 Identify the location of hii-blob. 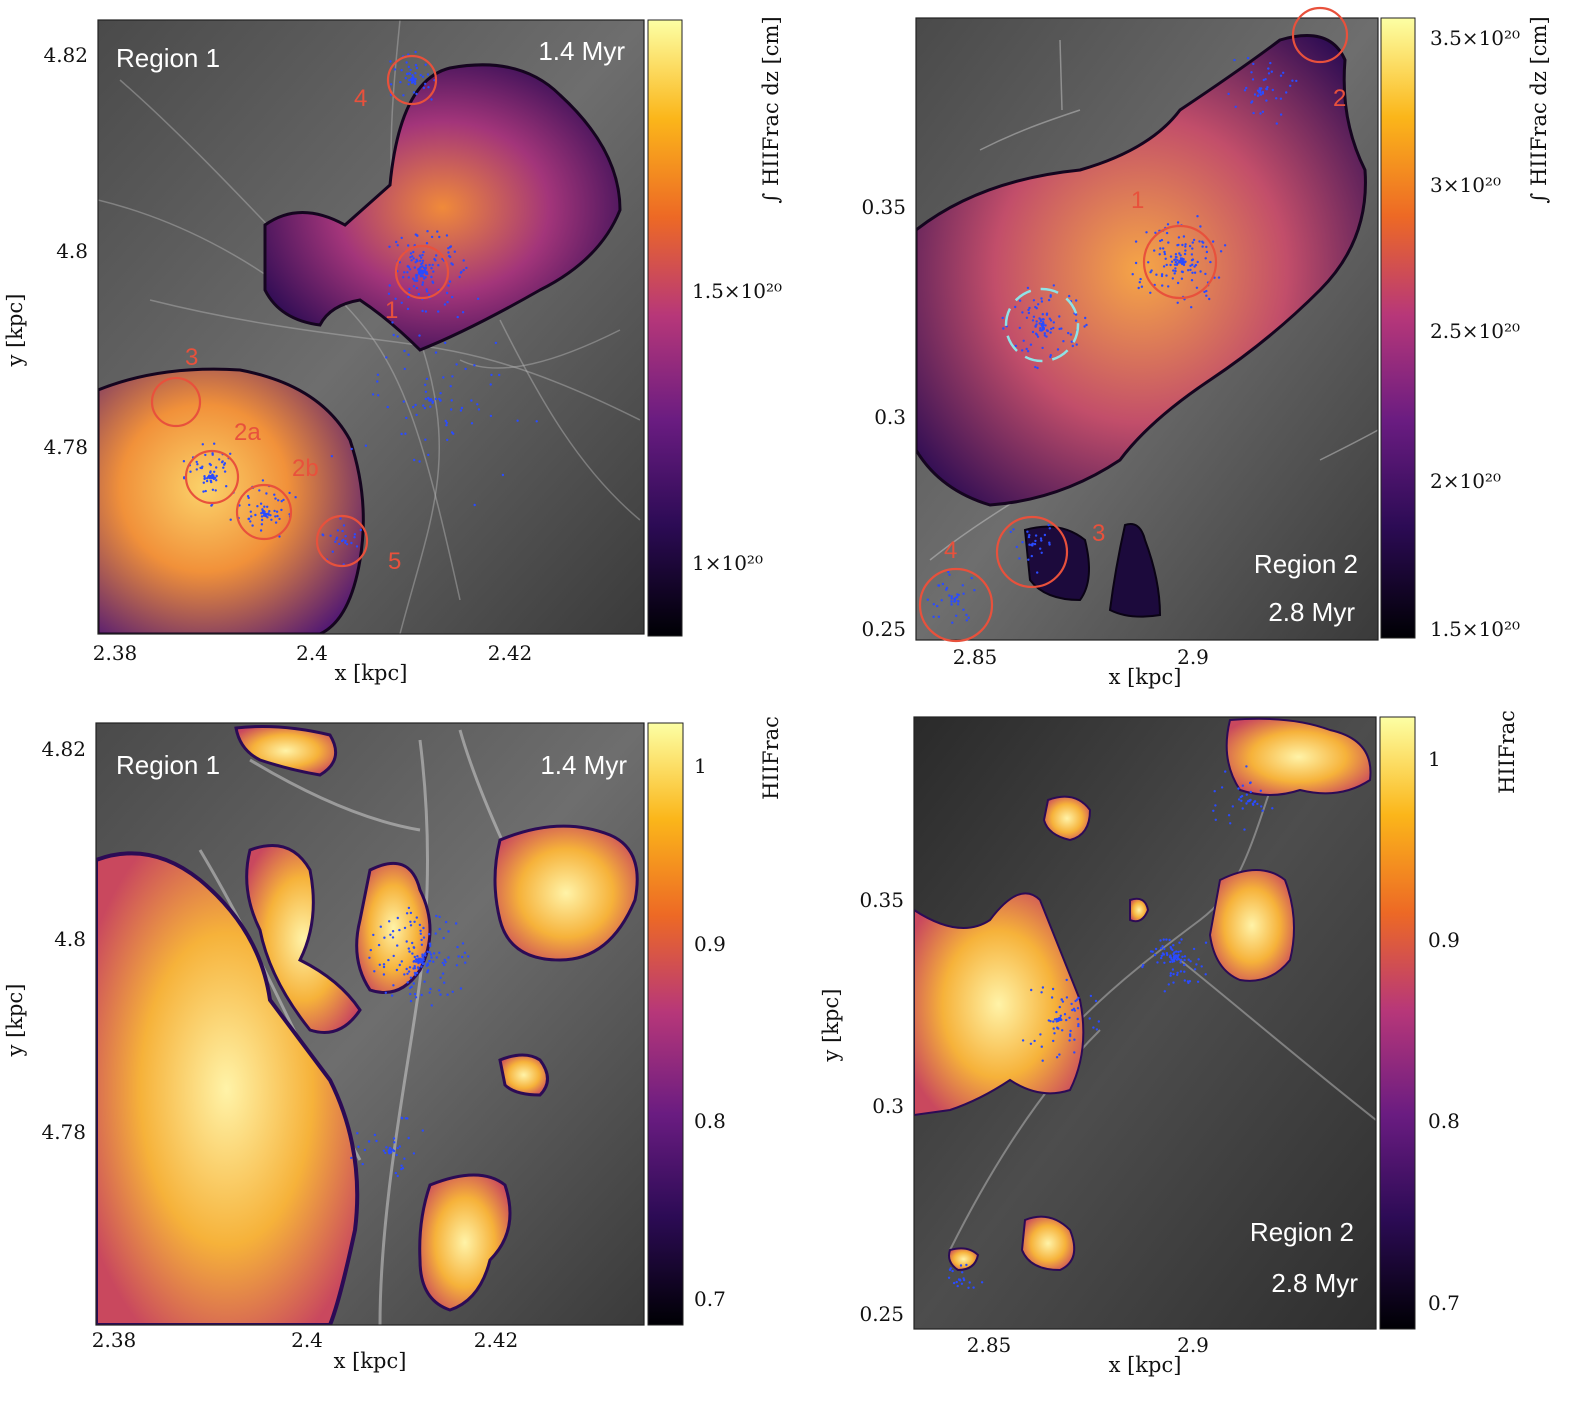
(303, 939).